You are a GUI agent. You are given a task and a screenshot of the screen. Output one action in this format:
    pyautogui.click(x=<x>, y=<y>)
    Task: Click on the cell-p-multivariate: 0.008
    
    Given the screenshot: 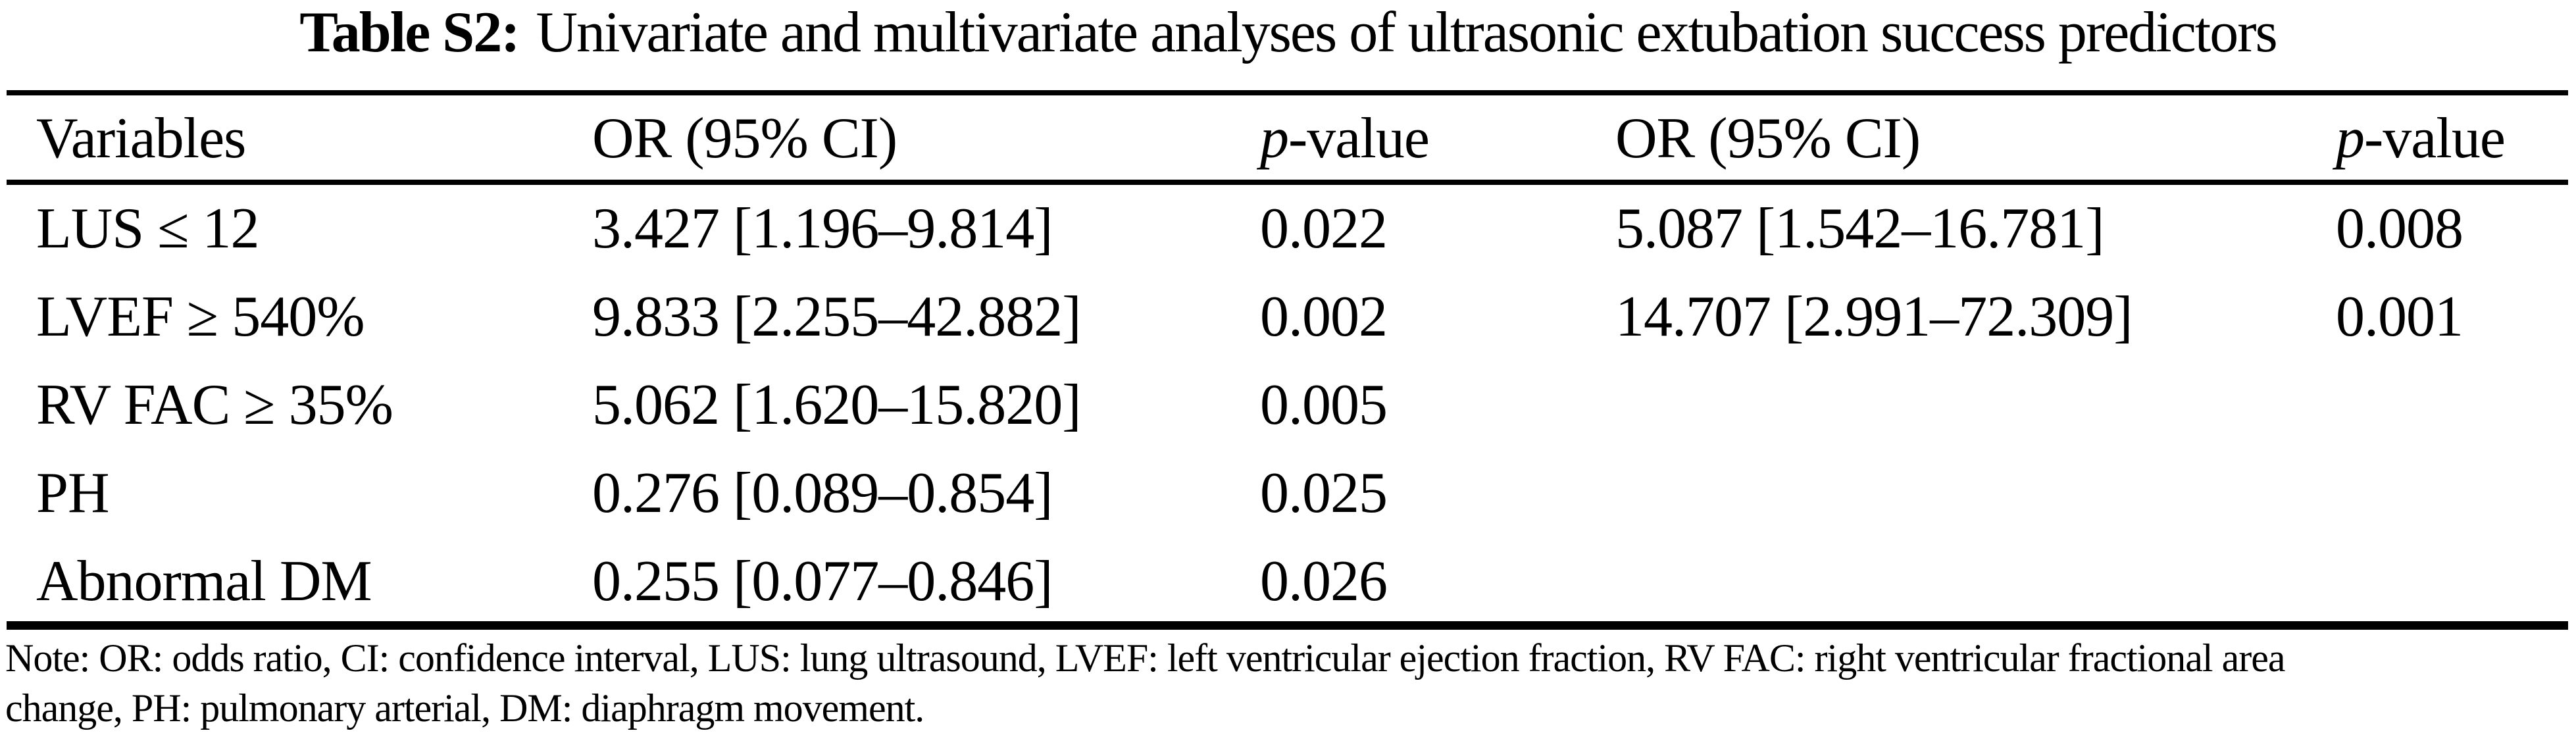 What is the action you would take?
    pyautogui.click(x=2399, y=228)
    